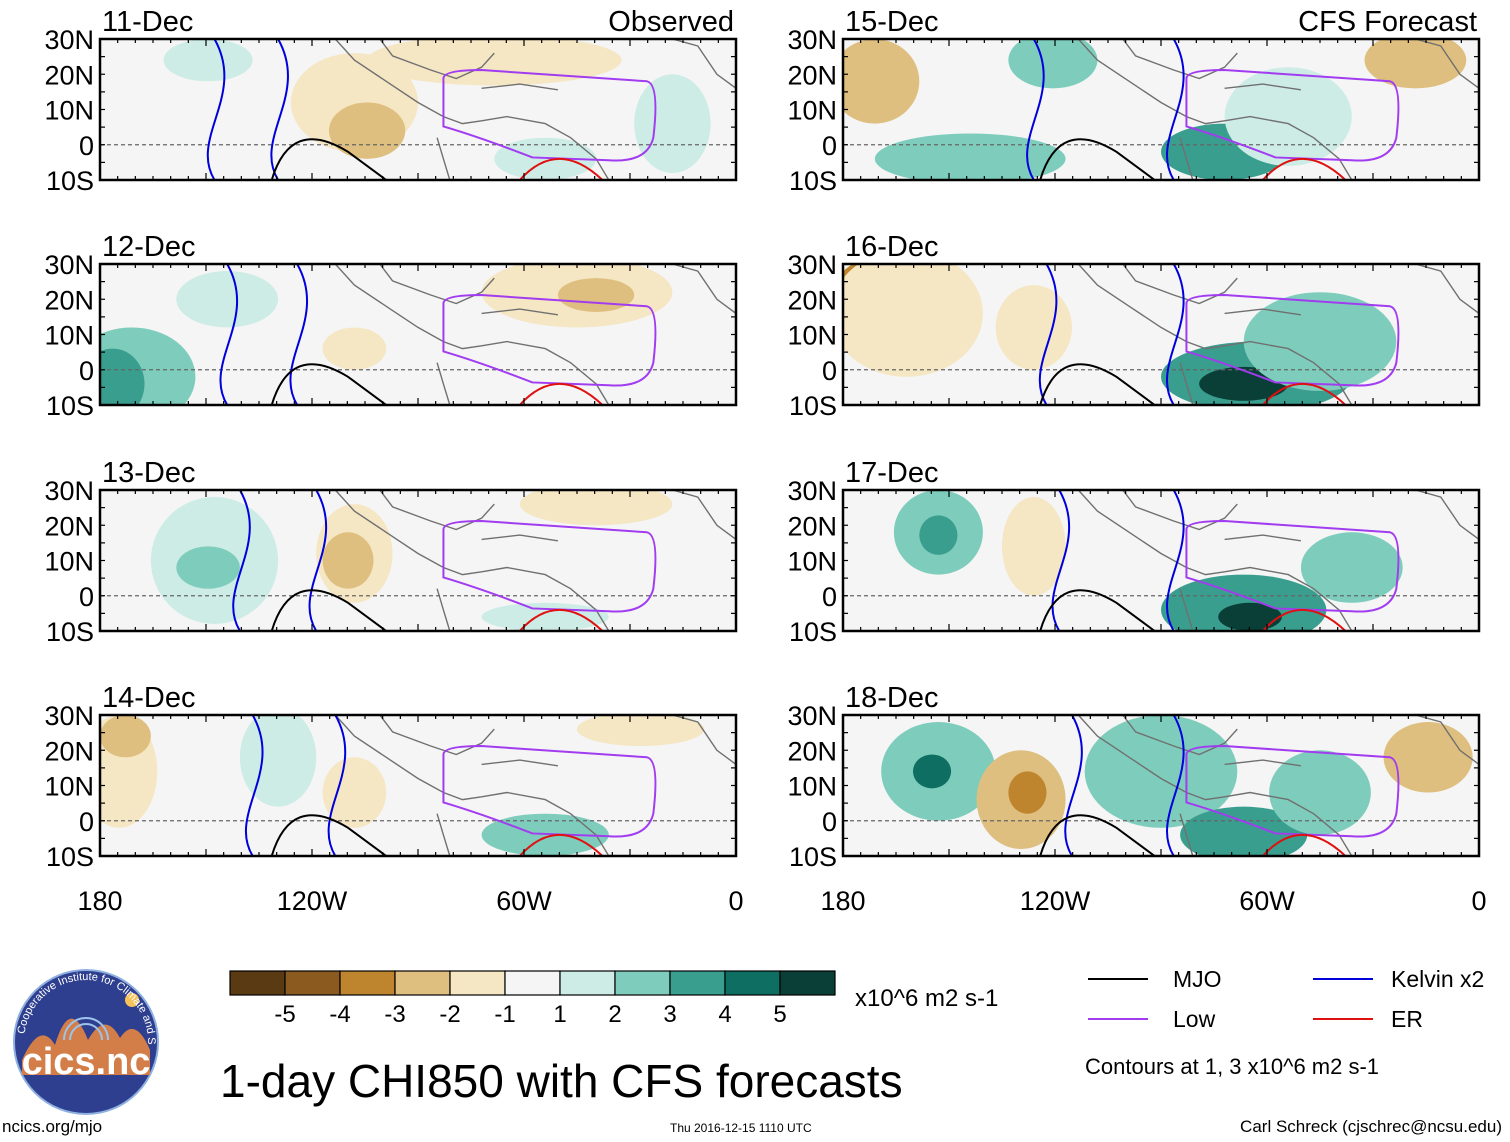 This screenshot has height=1142, width=1510. I want to click on panel-date: 13-Dec, so click(149, 473).